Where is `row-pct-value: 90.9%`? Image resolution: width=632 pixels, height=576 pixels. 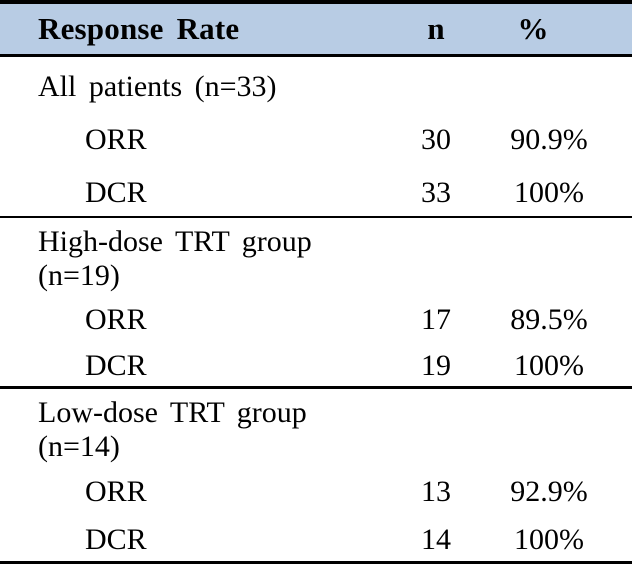 row-pct-value: 90.9% is located at coordinates (549, 139).